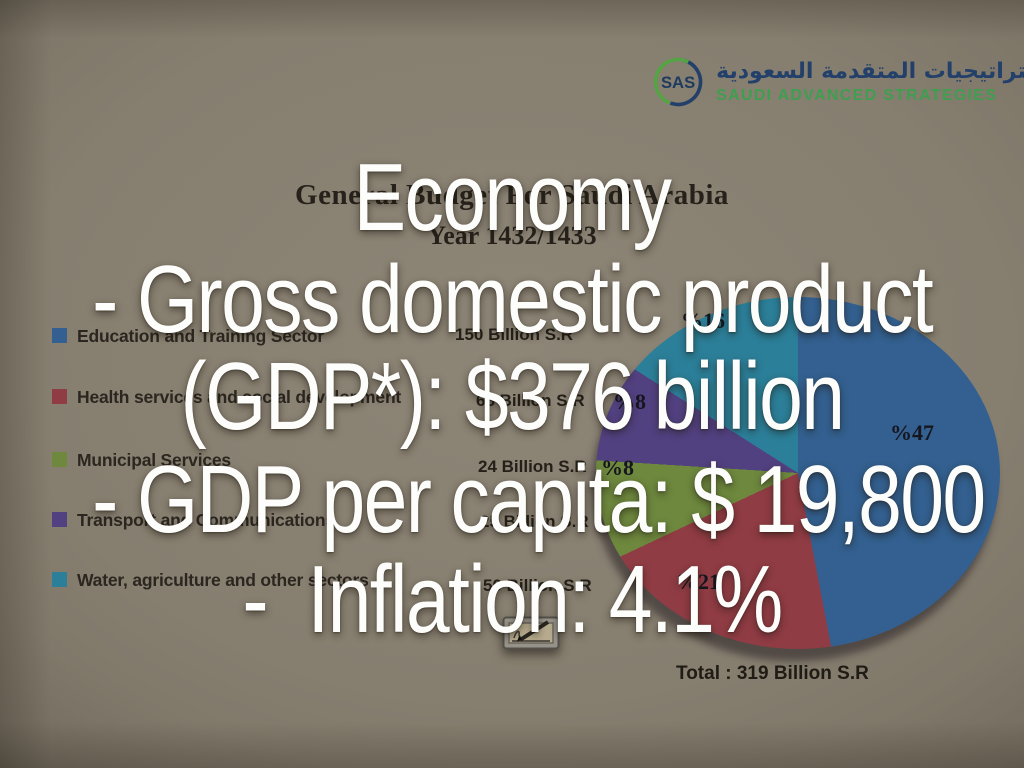 The image size is (1024, 768). I want to click on chart-title: General Budget For Saudi Arabia, so click(512, 195).